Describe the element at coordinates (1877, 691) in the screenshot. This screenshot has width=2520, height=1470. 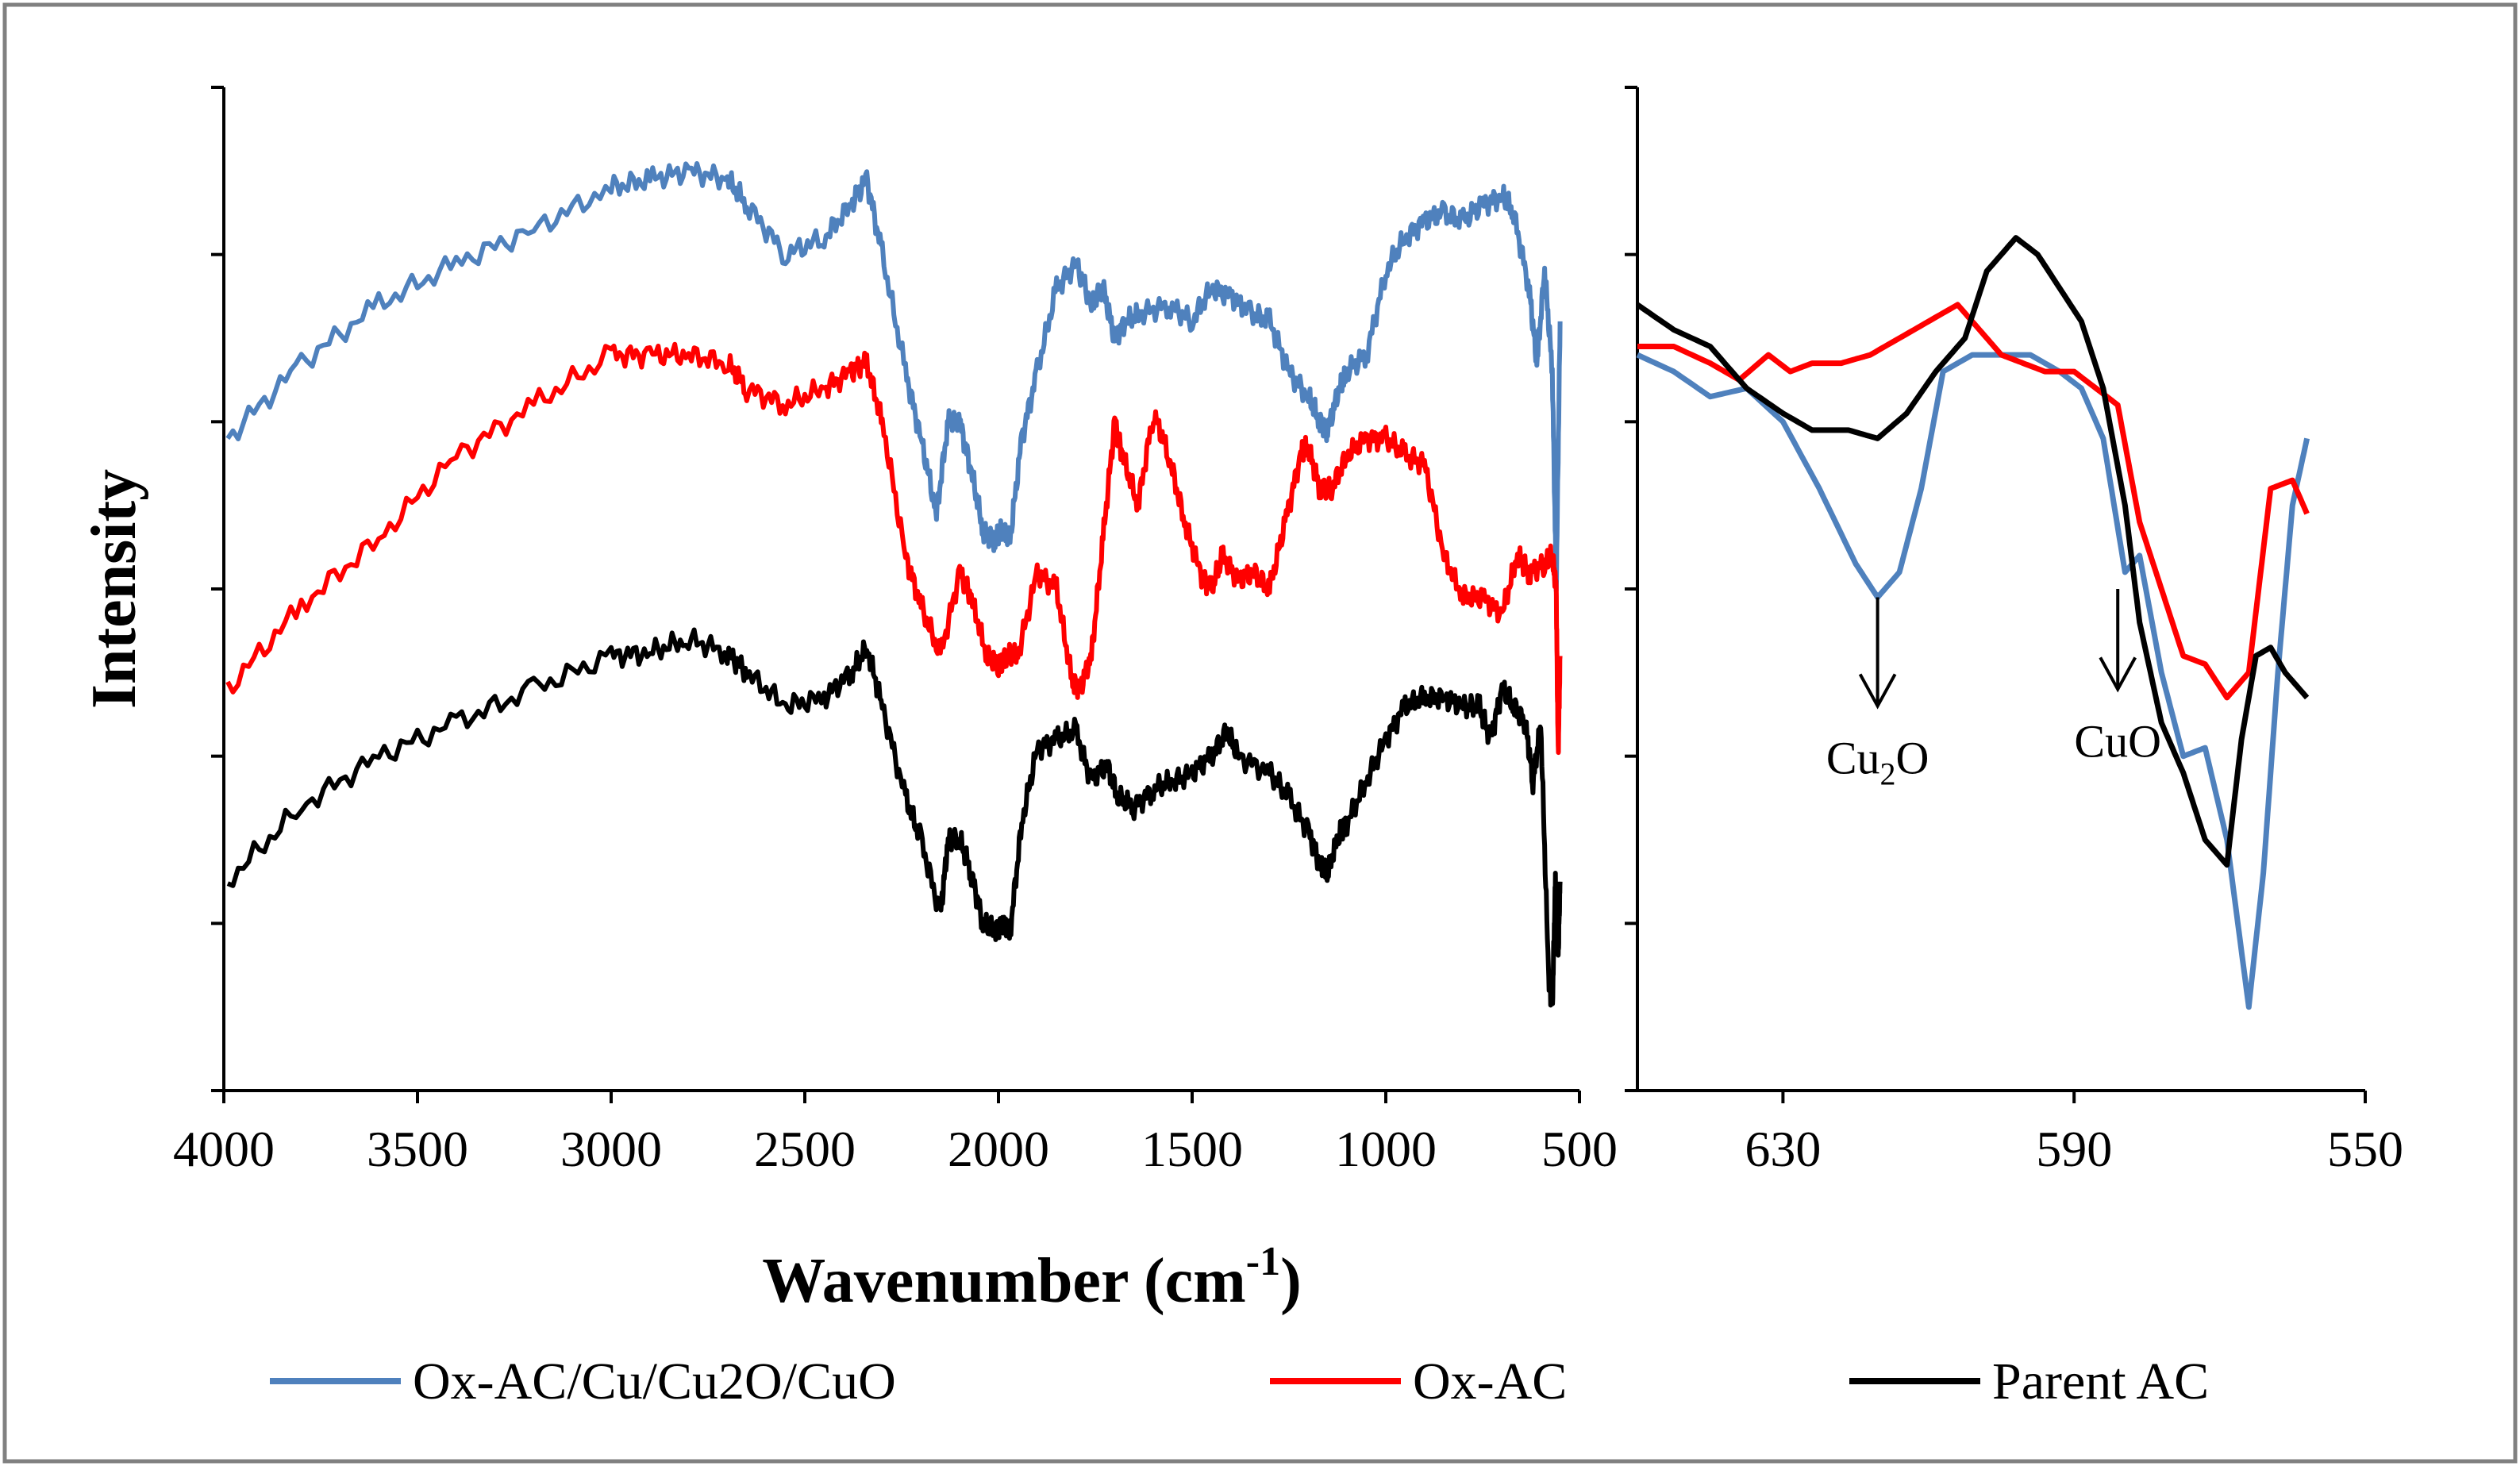
I see `annotation-arrowhead-cu2o` at that location.